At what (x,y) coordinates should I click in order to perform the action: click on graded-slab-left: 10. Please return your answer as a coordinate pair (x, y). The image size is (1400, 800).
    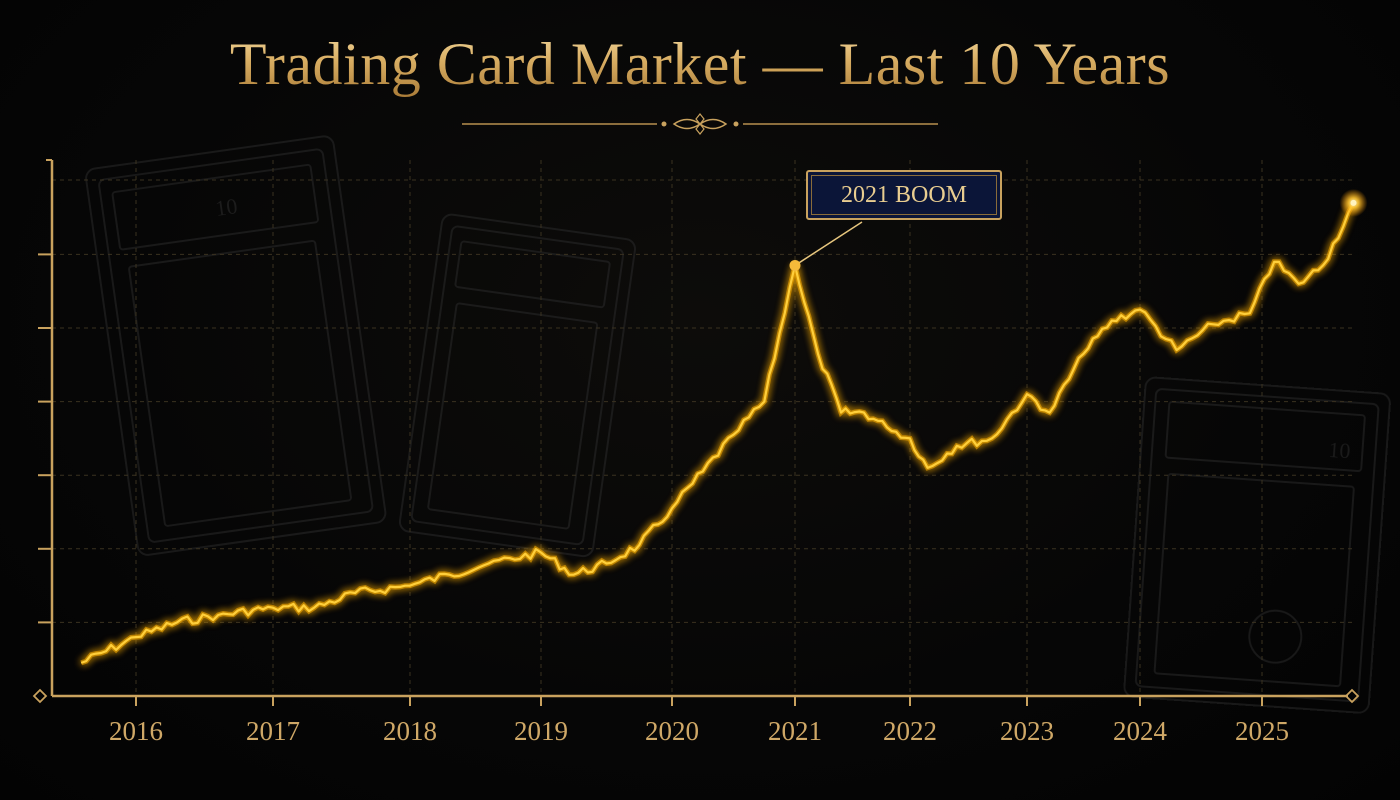
    Looking at the image, I should click on (236, 345).